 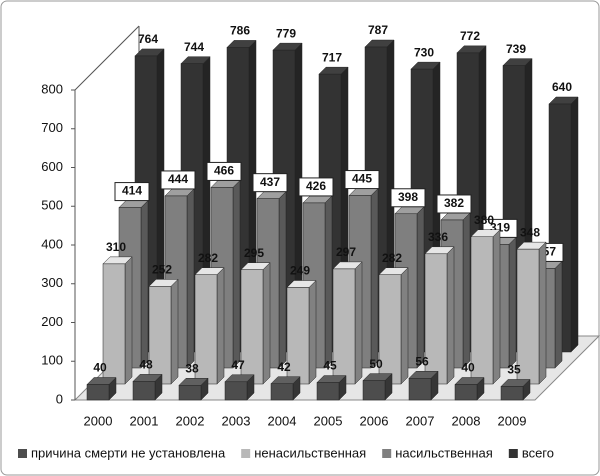 I want to click on value-label: 772, so click(x=470, y=36).